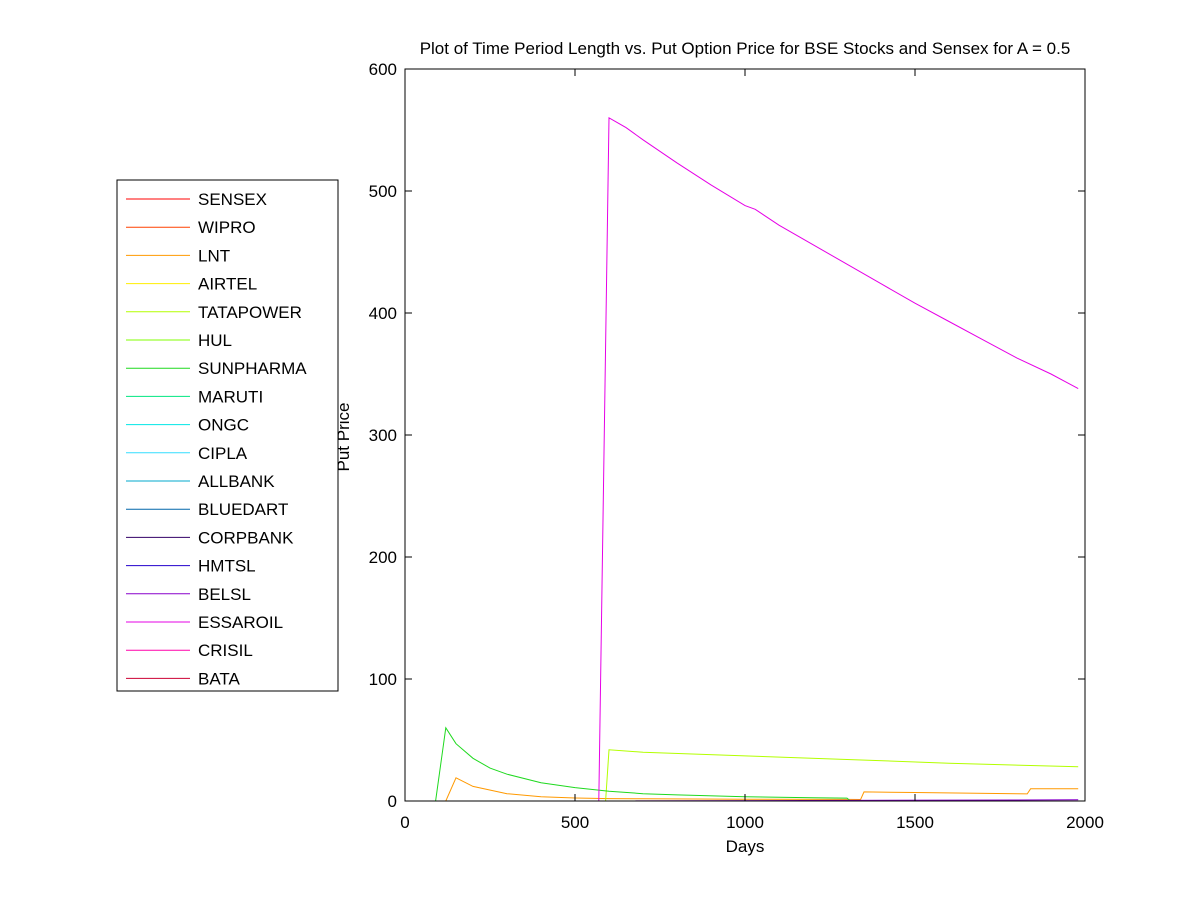 The height and width of the screenshot is (905, 1200). I want to click on legend-label: BLUEDART, so click(243, 509).